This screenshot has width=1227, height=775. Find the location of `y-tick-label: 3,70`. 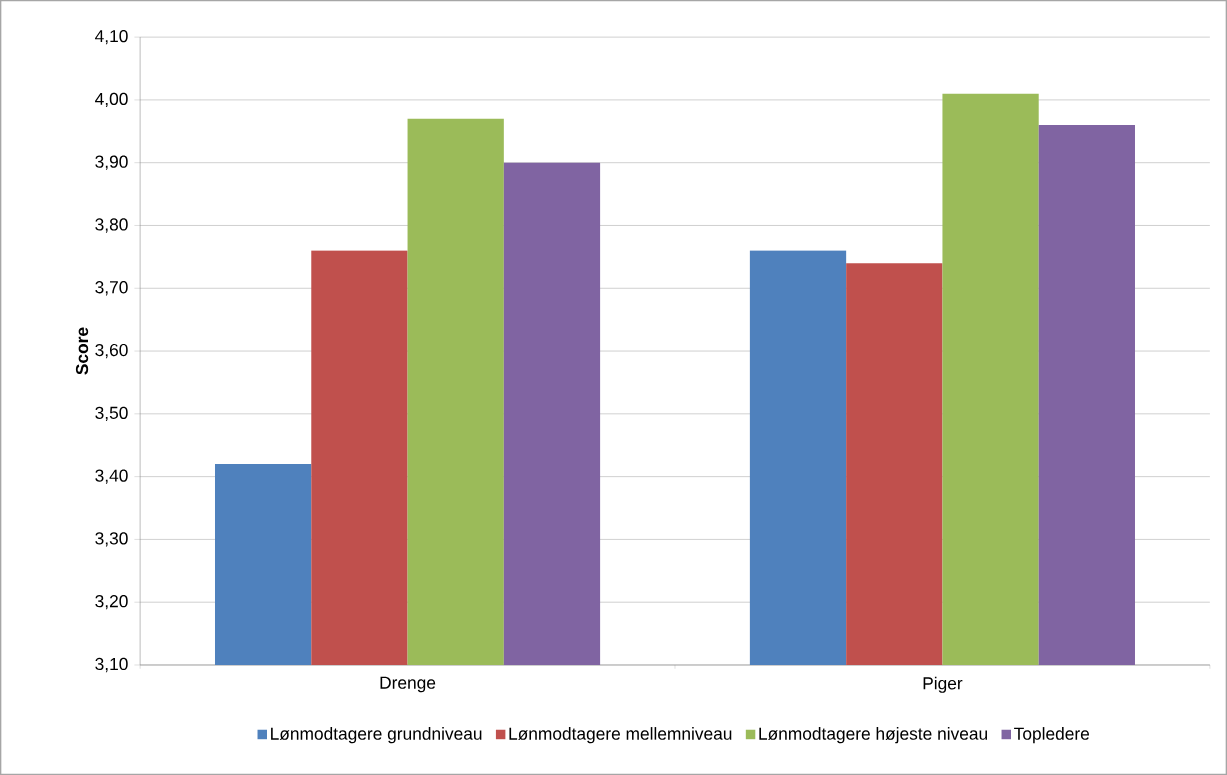

y-tick-label: 3,70 is located at coordinates (111, 288).